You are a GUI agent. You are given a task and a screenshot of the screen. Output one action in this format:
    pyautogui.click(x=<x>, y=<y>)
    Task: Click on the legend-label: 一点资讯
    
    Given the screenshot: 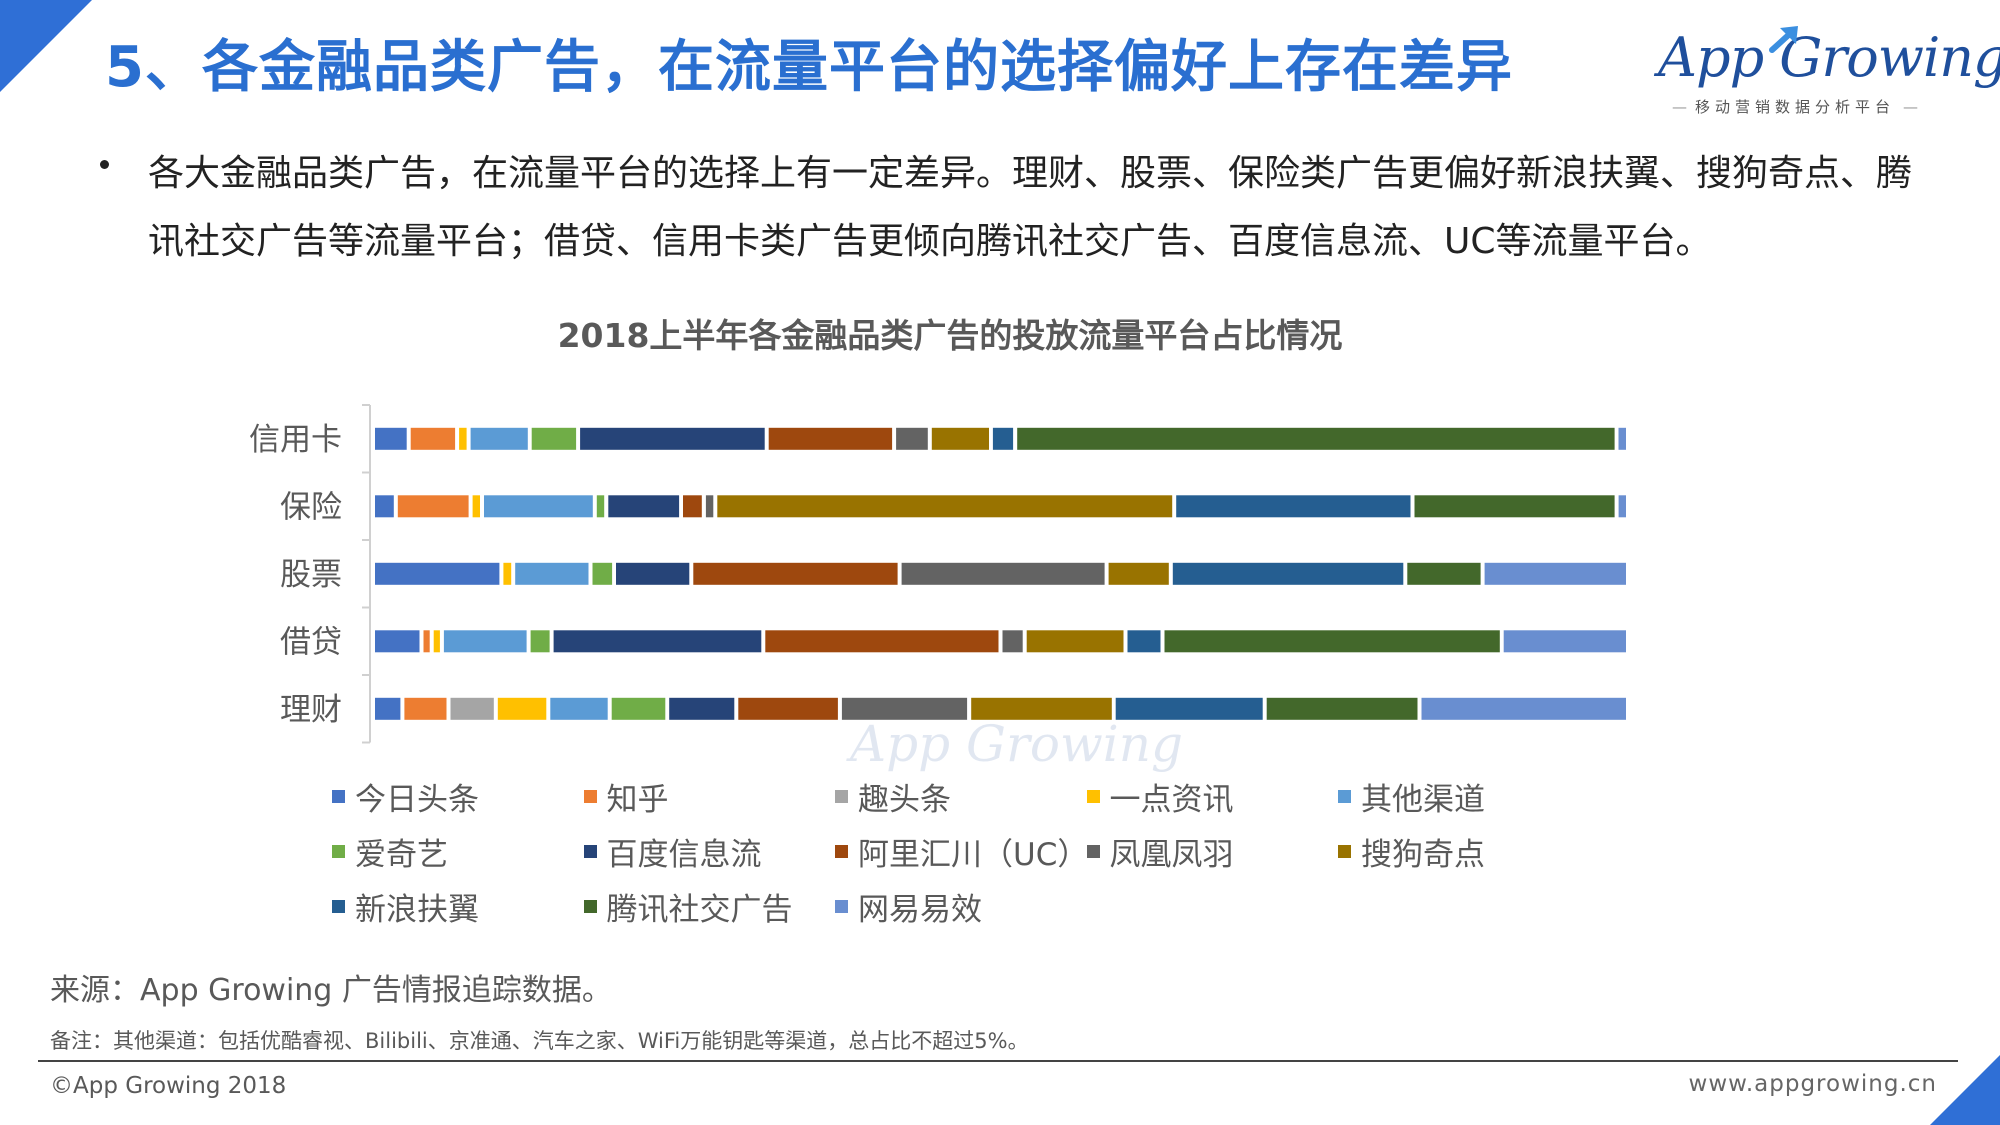 What is the action you would take?
    pyautogui.click(x=1171, y=799)
    